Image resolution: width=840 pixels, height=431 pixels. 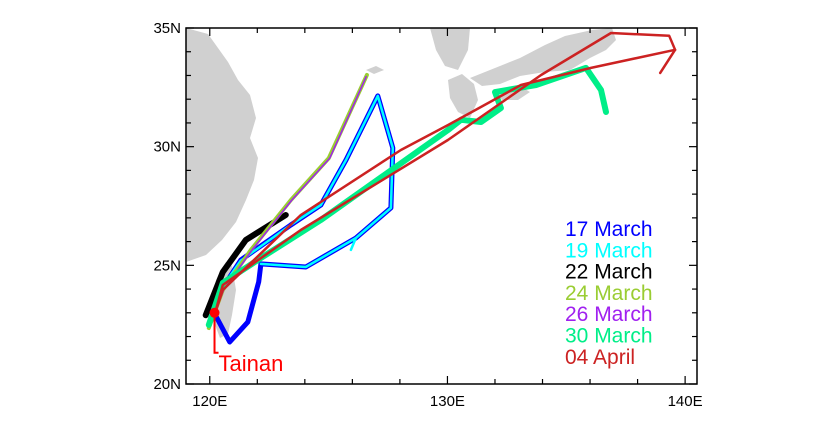 What do you see at coordinates (167, 28) in the screenshot?
I see `y-tick-label: 35N` at bounding box center [167, 28].